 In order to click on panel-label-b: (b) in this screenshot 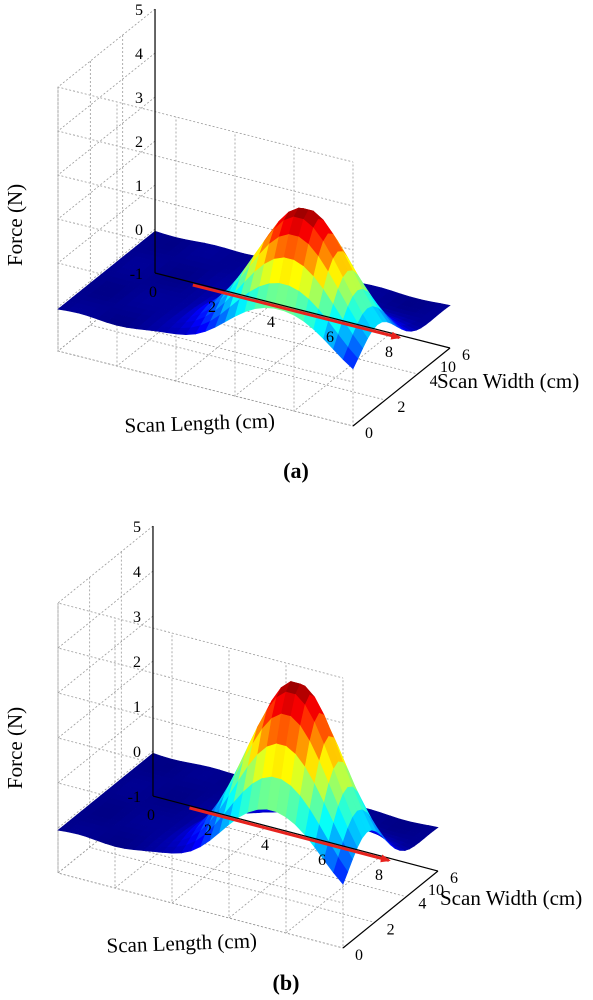, I will do `click(286, 982)`.